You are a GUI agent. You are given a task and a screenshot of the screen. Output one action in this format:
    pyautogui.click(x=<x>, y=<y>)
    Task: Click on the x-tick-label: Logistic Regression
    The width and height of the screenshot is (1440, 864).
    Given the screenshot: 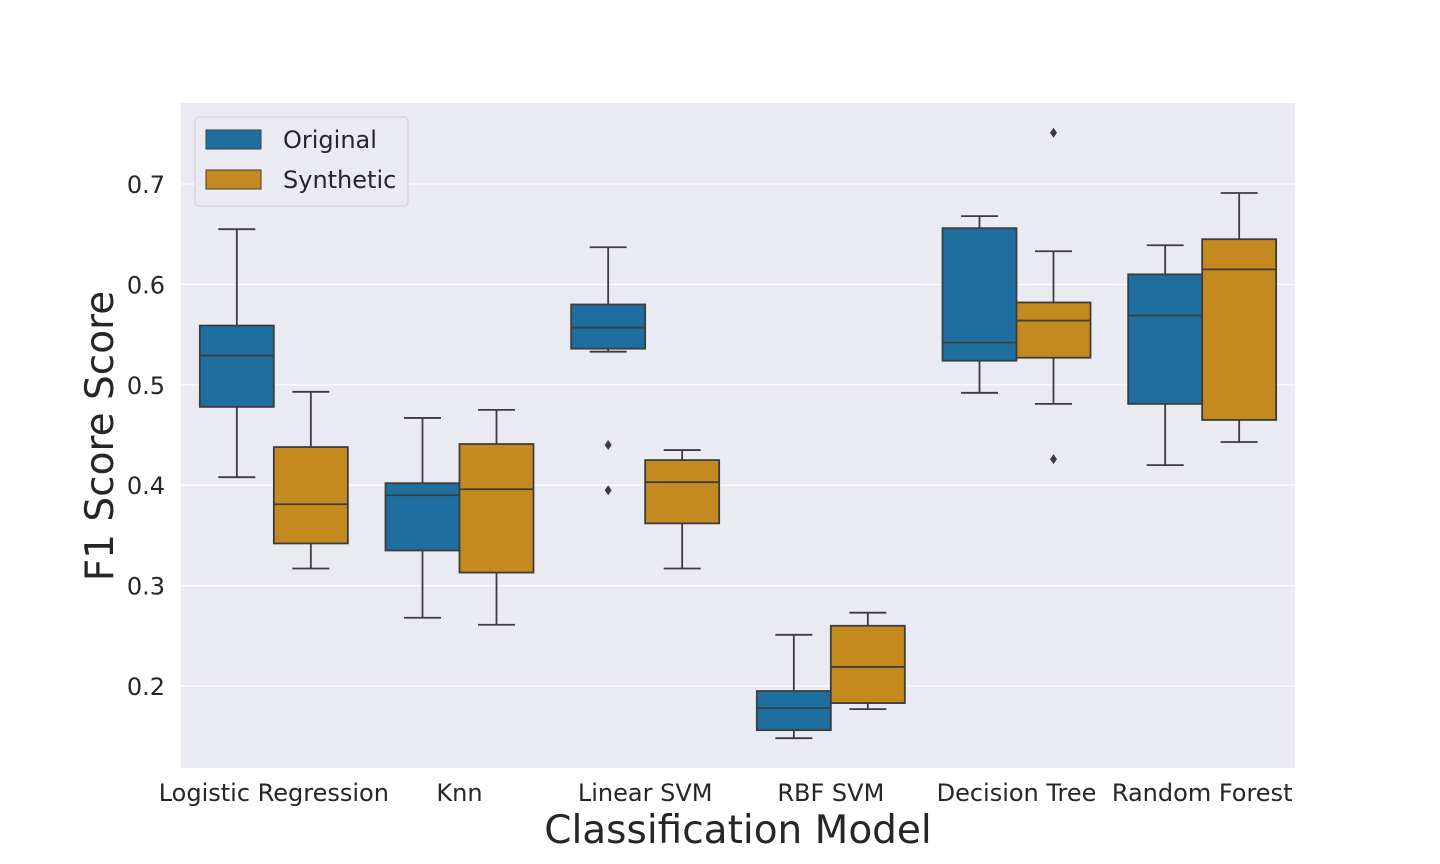 What is the action you would take?
    pyautogui.click(x=274, y=793)
    